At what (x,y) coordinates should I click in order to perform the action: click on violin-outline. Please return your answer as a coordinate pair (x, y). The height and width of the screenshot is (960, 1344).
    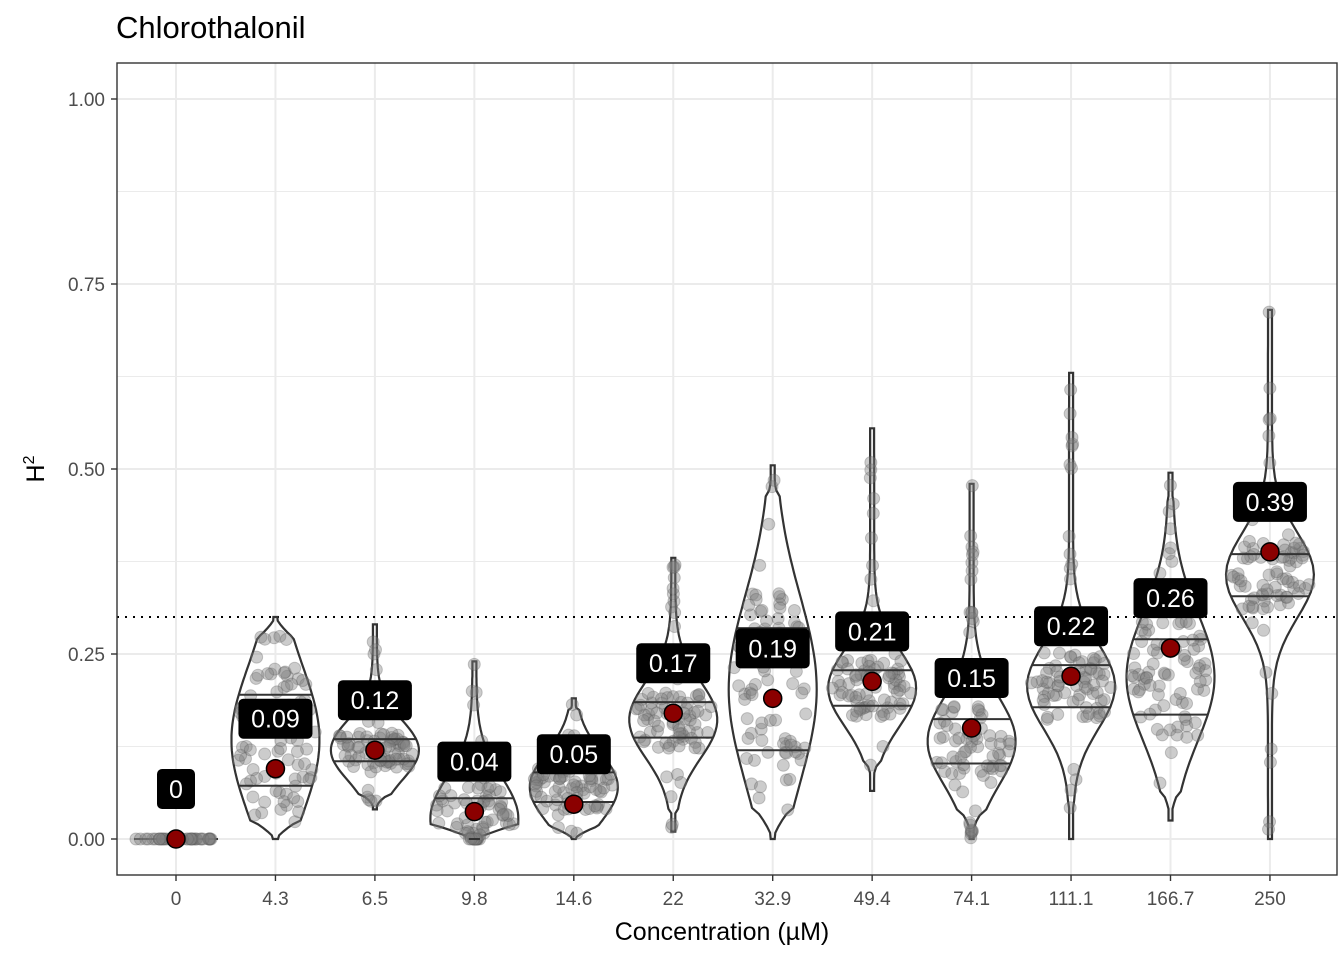
    Looking at the image, I should click on (1270, 574).